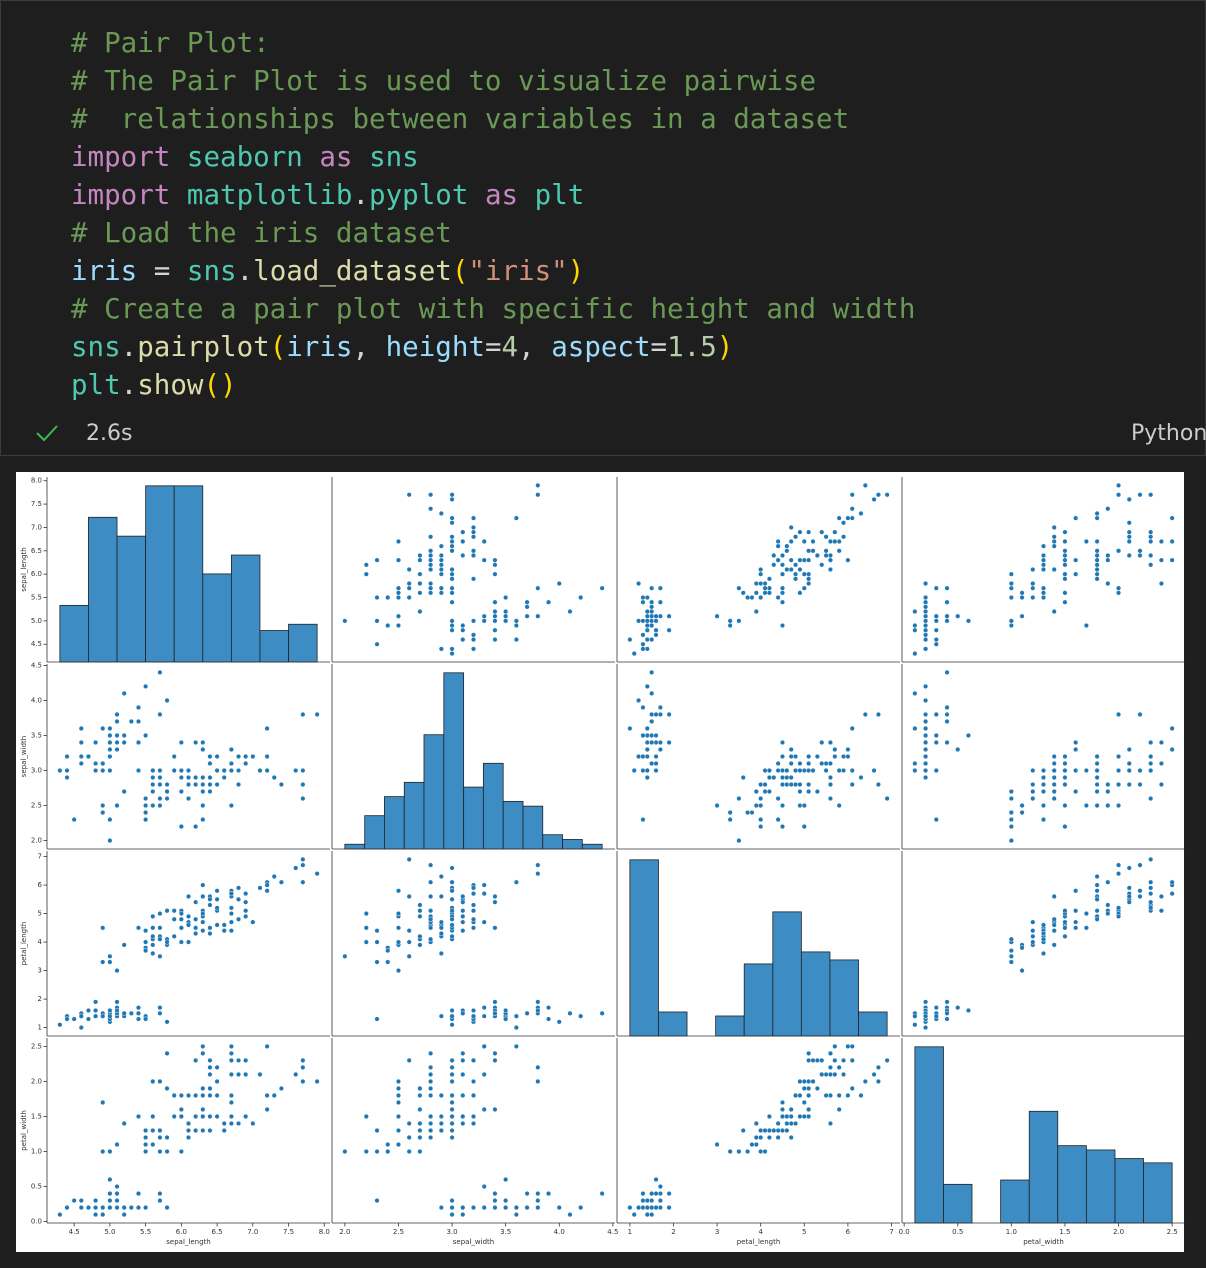  I want to click on y-tick-label: 4.5, so click(36, 644).